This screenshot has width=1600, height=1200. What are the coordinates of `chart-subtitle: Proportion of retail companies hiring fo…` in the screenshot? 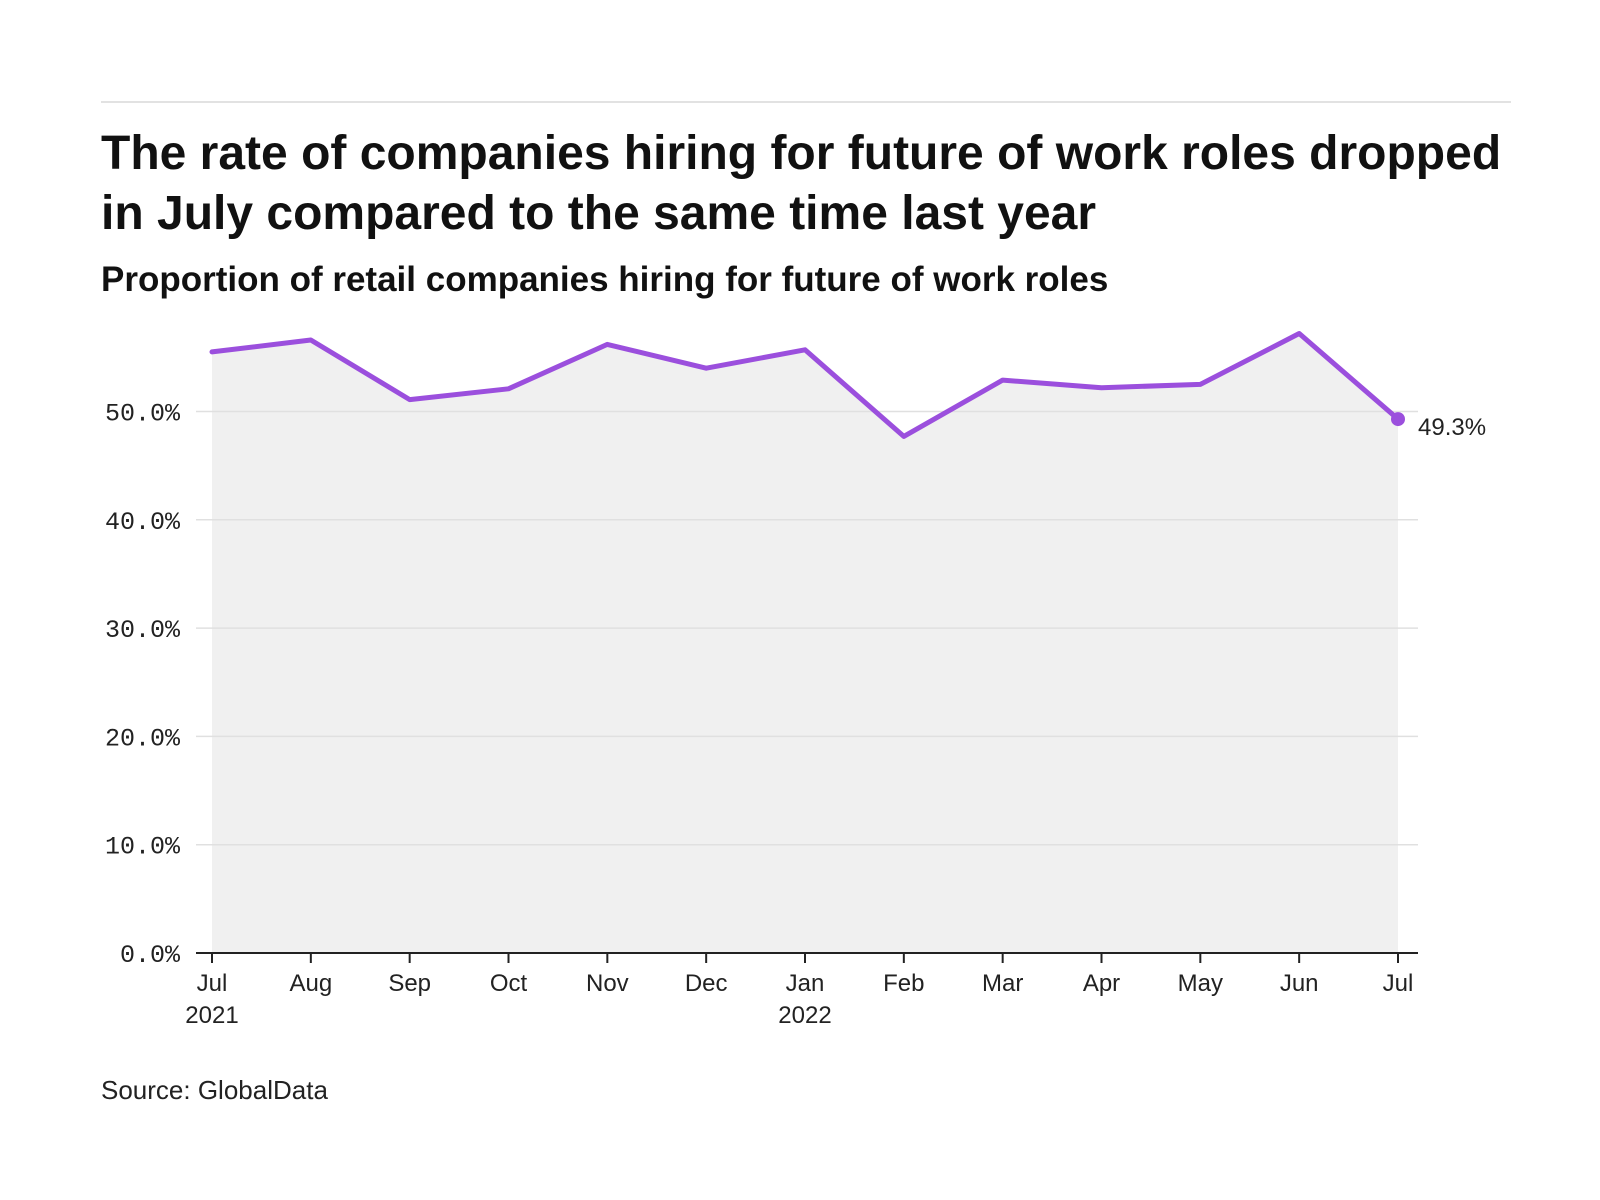 It's located at (605, 279).